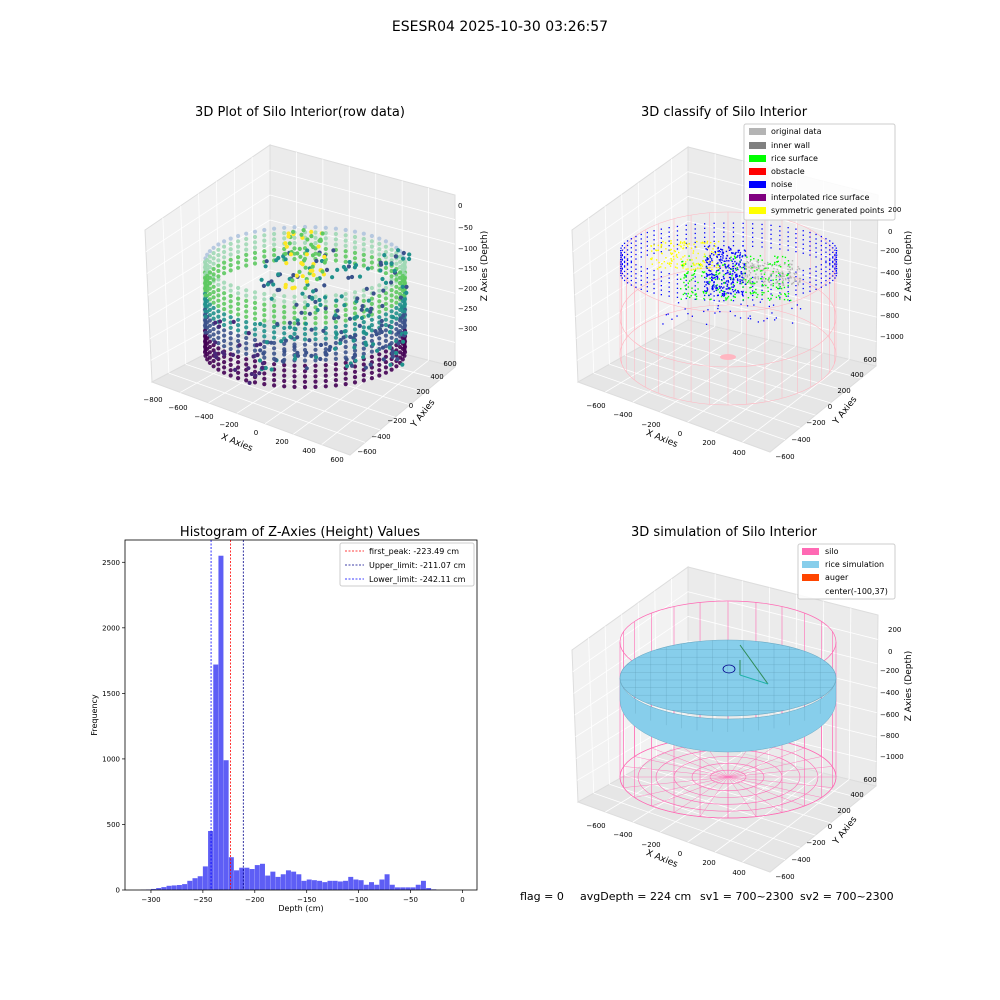  Describe the element at coordinates (460, 206) in the screenshot. I see `raw-z-tick: 0` at that location.